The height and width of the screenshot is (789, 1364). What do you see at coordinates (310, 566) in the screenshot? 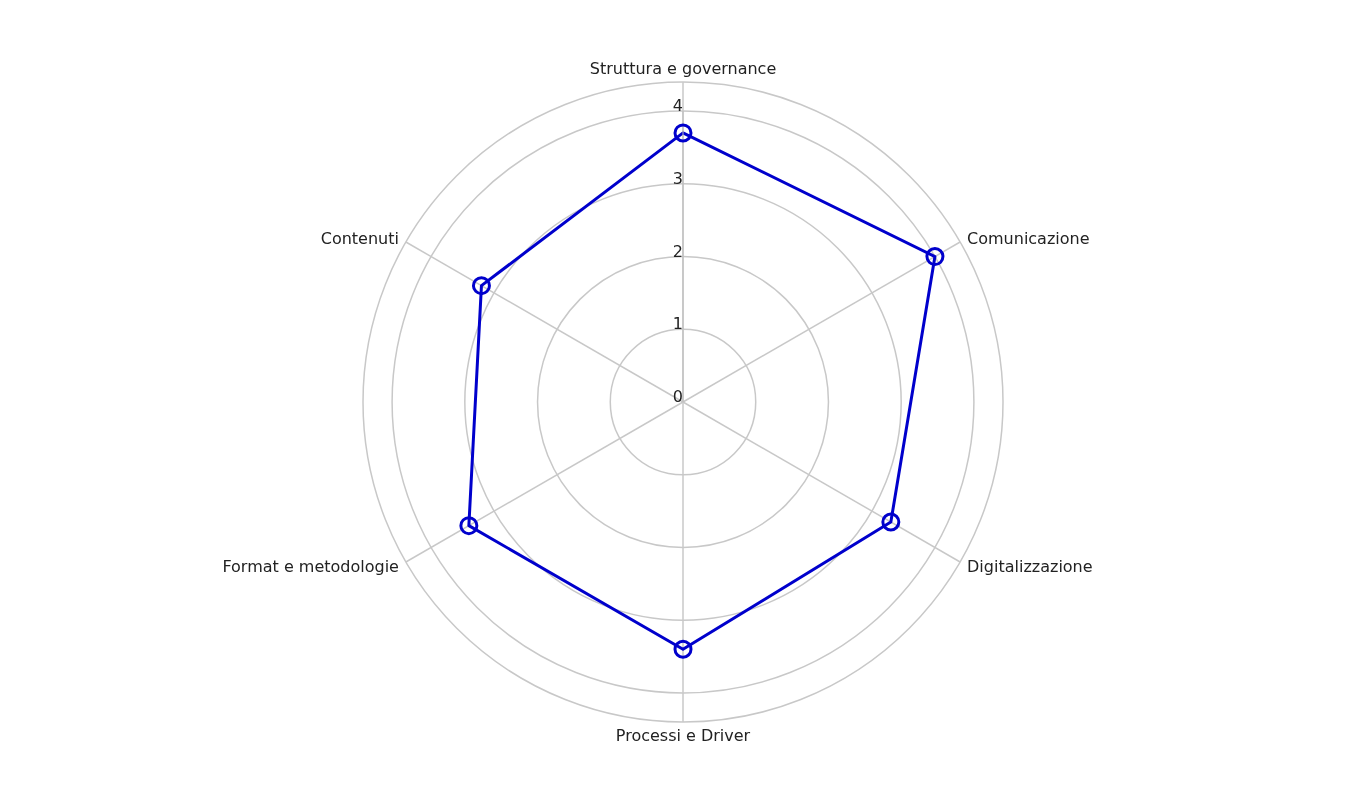
I see `spoke-label: Format e metodologie` at bounding box center [310, 566].